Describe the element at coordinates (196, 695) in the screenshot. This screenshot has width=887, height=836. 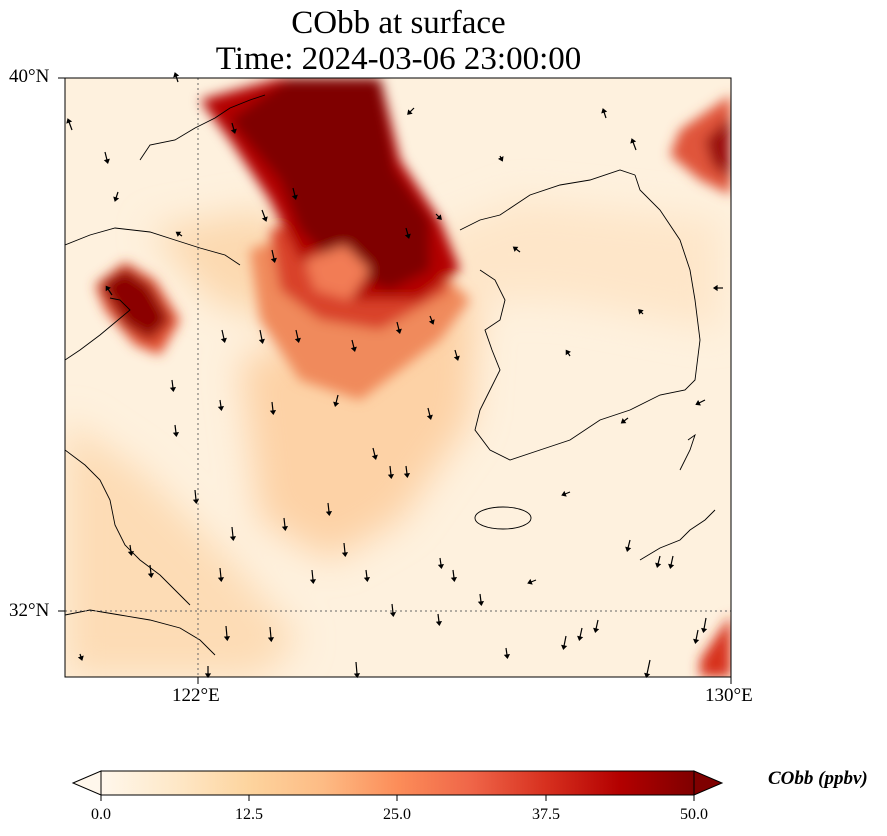
I see `lon-tick-label: 122°E` at that location.